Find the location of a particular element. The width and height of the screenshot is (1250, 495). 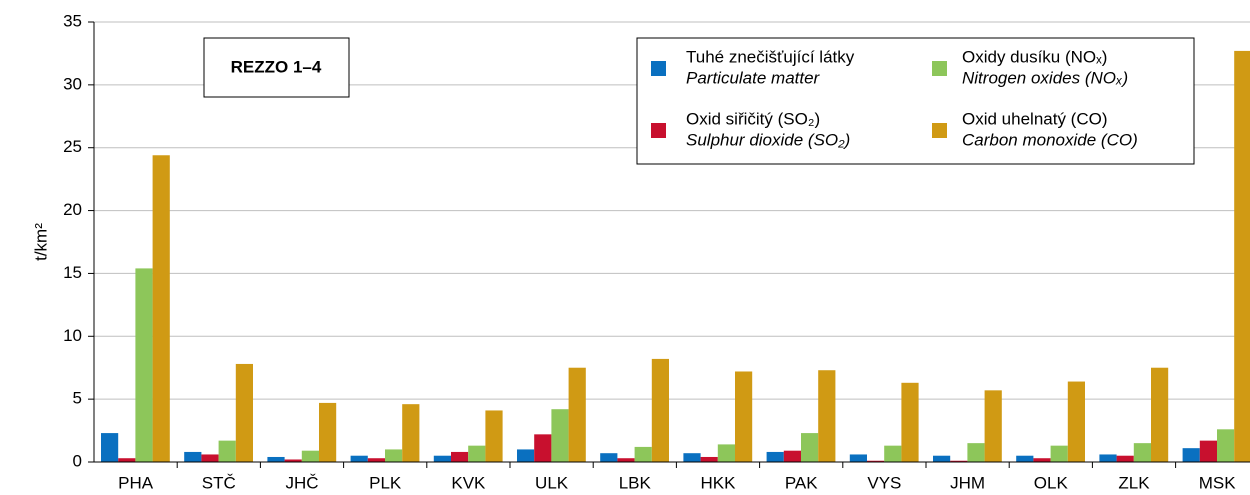

x-tick-label: VYS is located at coordinates (884, 482).